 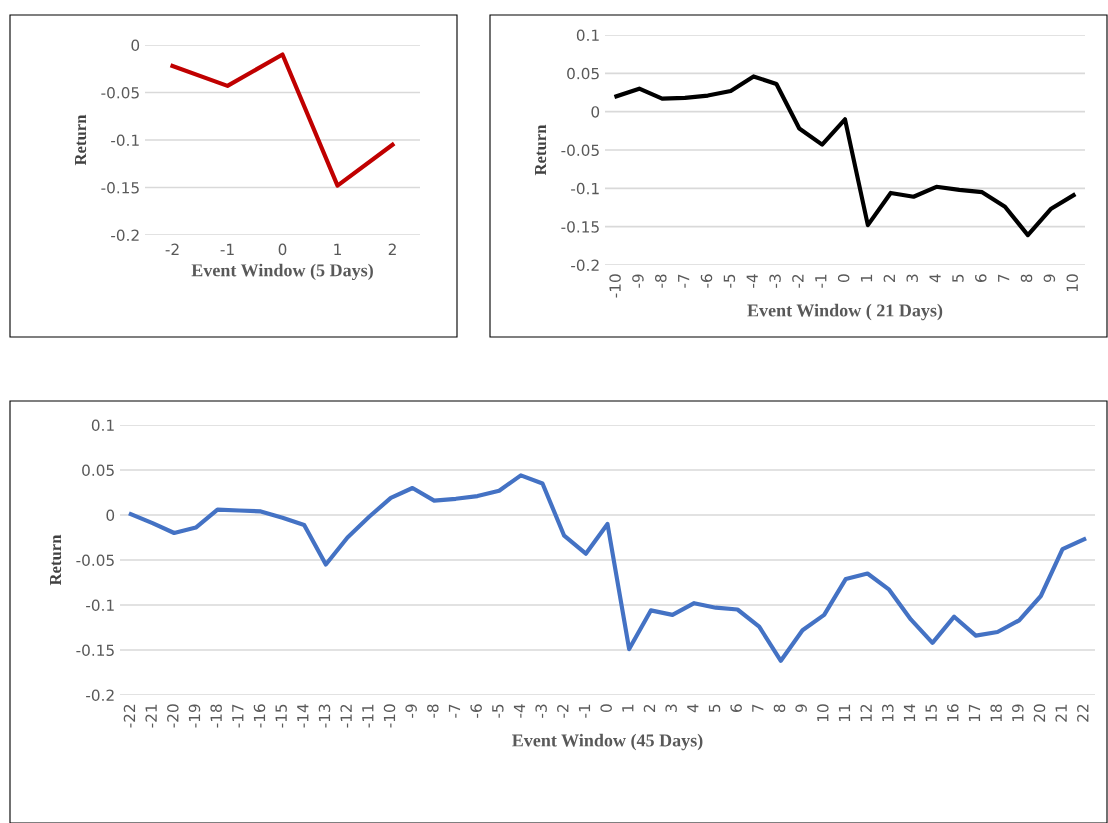 I want to click on x-tick-label: 13, so click(x=888, y=713).